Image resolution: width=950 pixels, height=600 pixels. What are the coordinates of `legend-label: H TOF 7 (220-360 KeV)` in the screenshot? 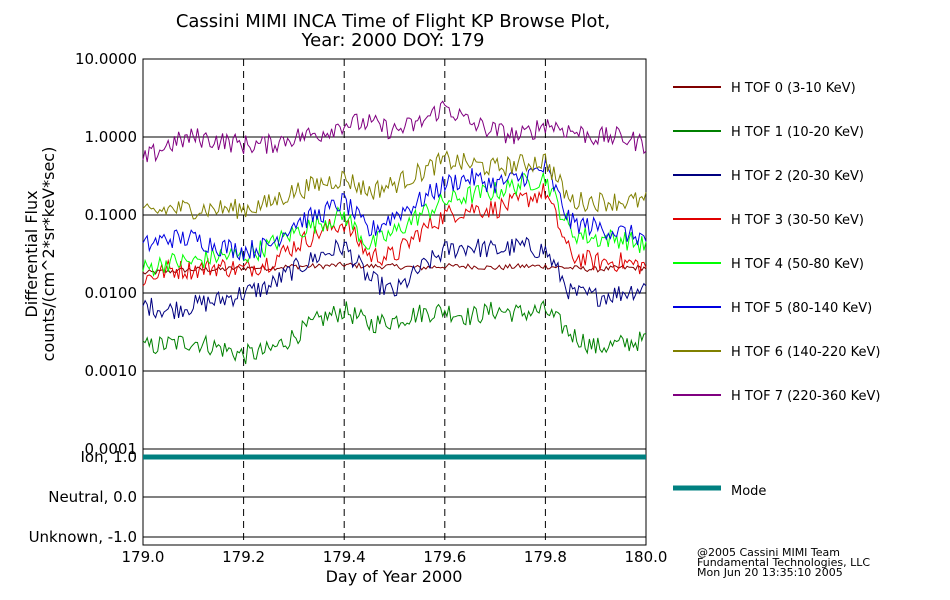 It's located at (805, 396).